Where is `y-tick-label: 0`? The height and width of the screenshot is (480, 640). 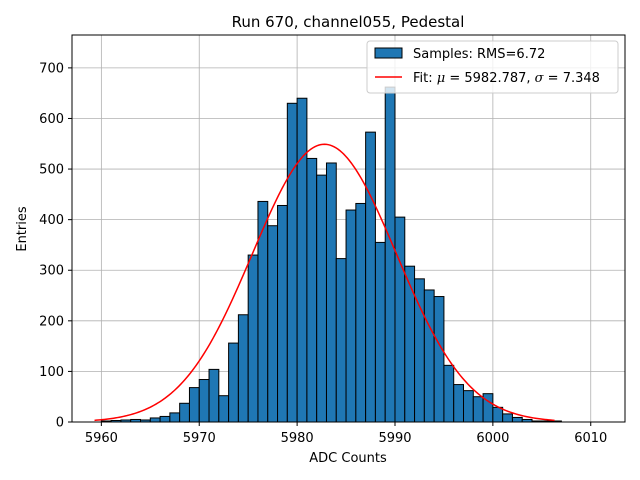 y-tick-label: 0 is located at coordinates (60, 423).